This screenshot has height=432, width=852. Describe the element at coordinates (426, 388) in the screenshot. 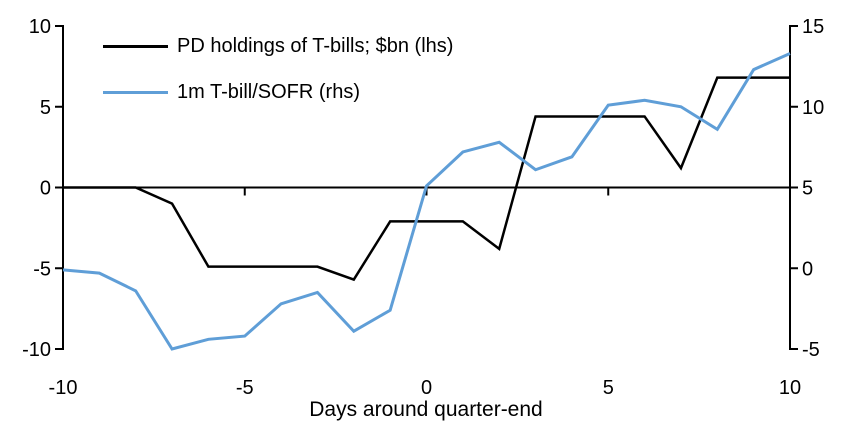

I see `x-axis-tick-label: 0` at that location.